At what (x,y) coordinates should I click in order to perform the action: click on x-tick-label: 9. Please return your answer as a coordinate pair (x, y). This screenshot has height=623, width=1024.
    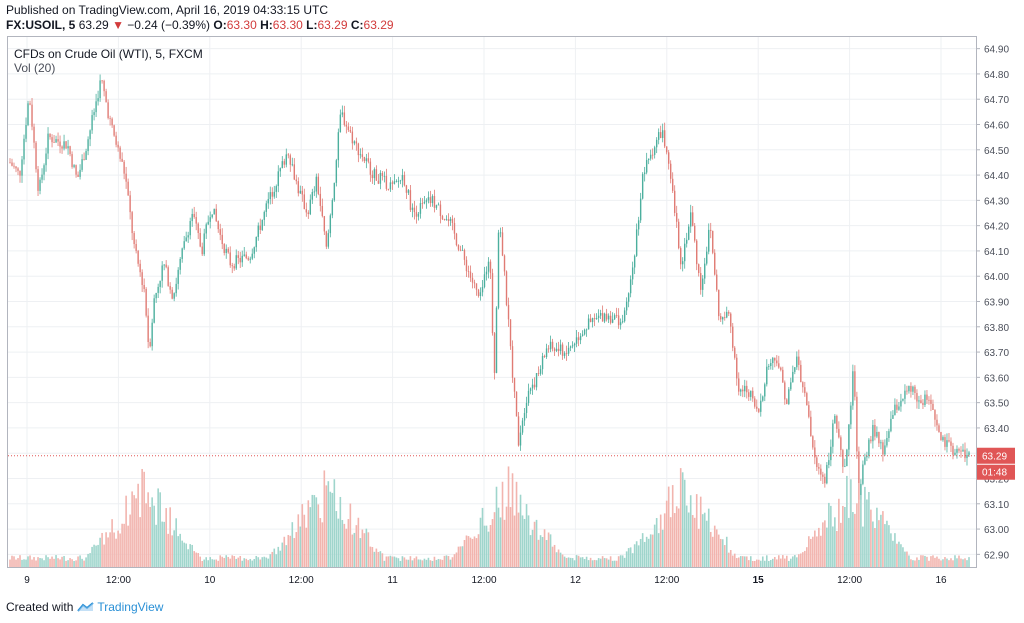
    Looking at the image, I should click on (27, 580).